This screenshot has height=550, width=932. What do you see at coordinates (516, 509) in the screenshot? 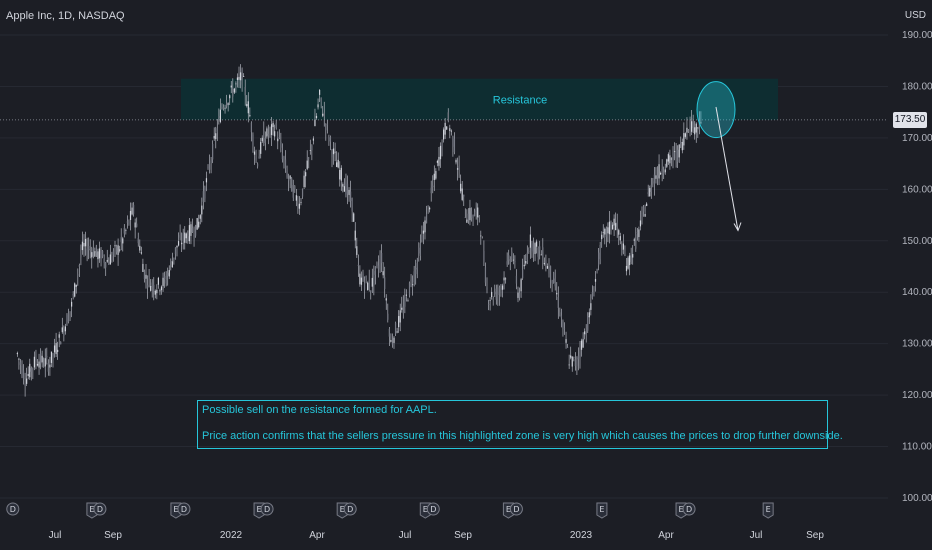
I see `dividend-icon` at bounding box center [516, 509].